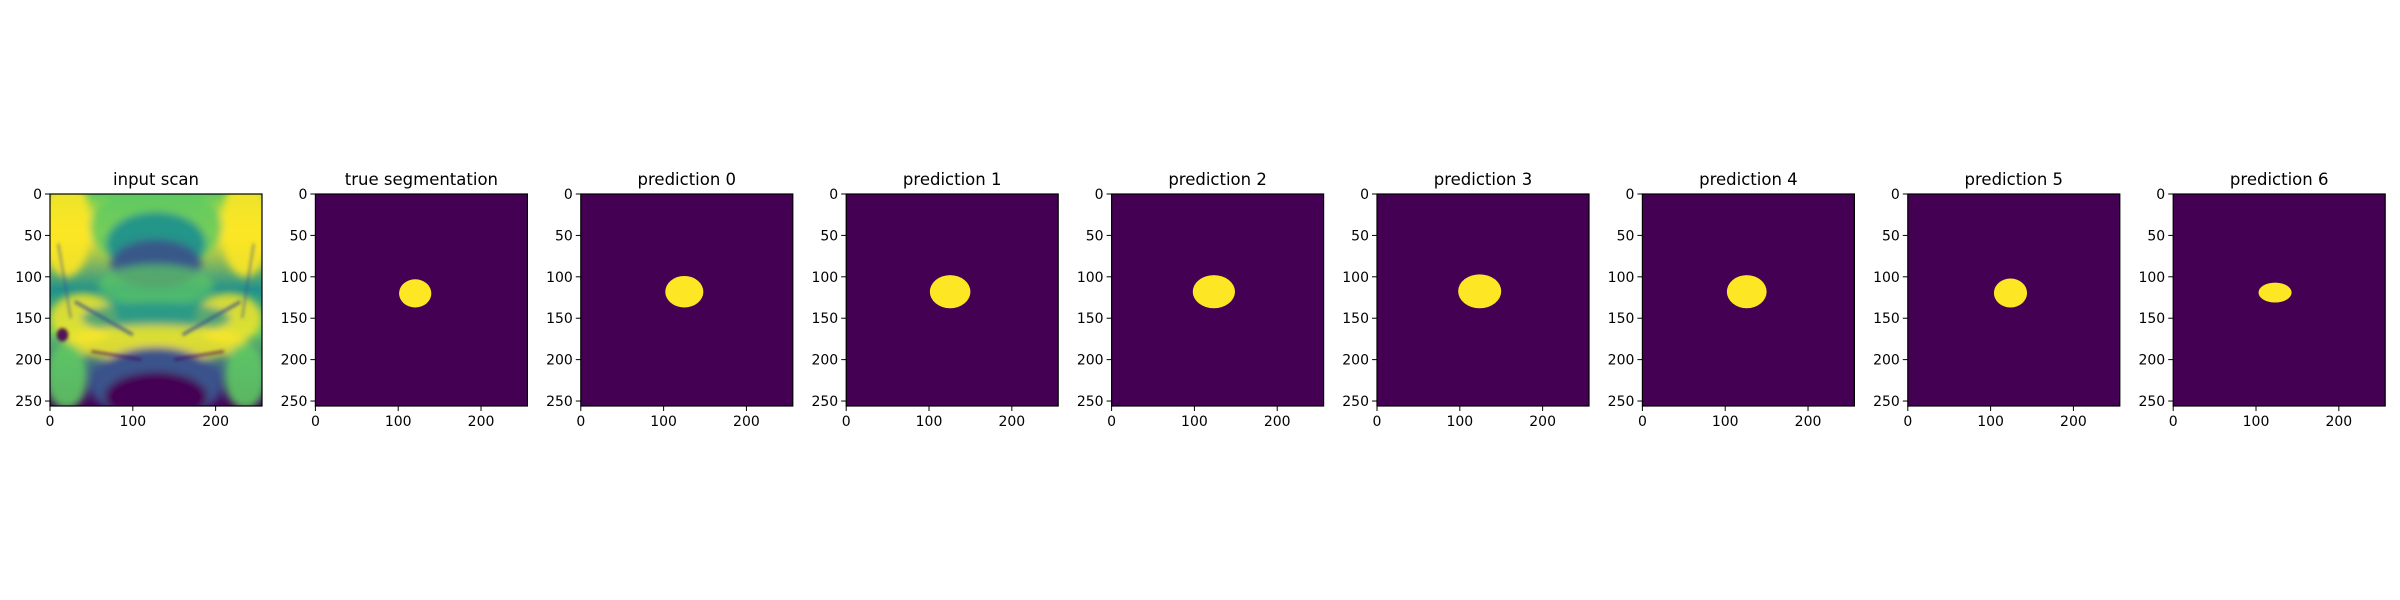 This screenshot has width=2400, height=600. I want to click on panel-3: prediction 1 0 100 200 0 50 100 150 200 250, so click(935, 300).